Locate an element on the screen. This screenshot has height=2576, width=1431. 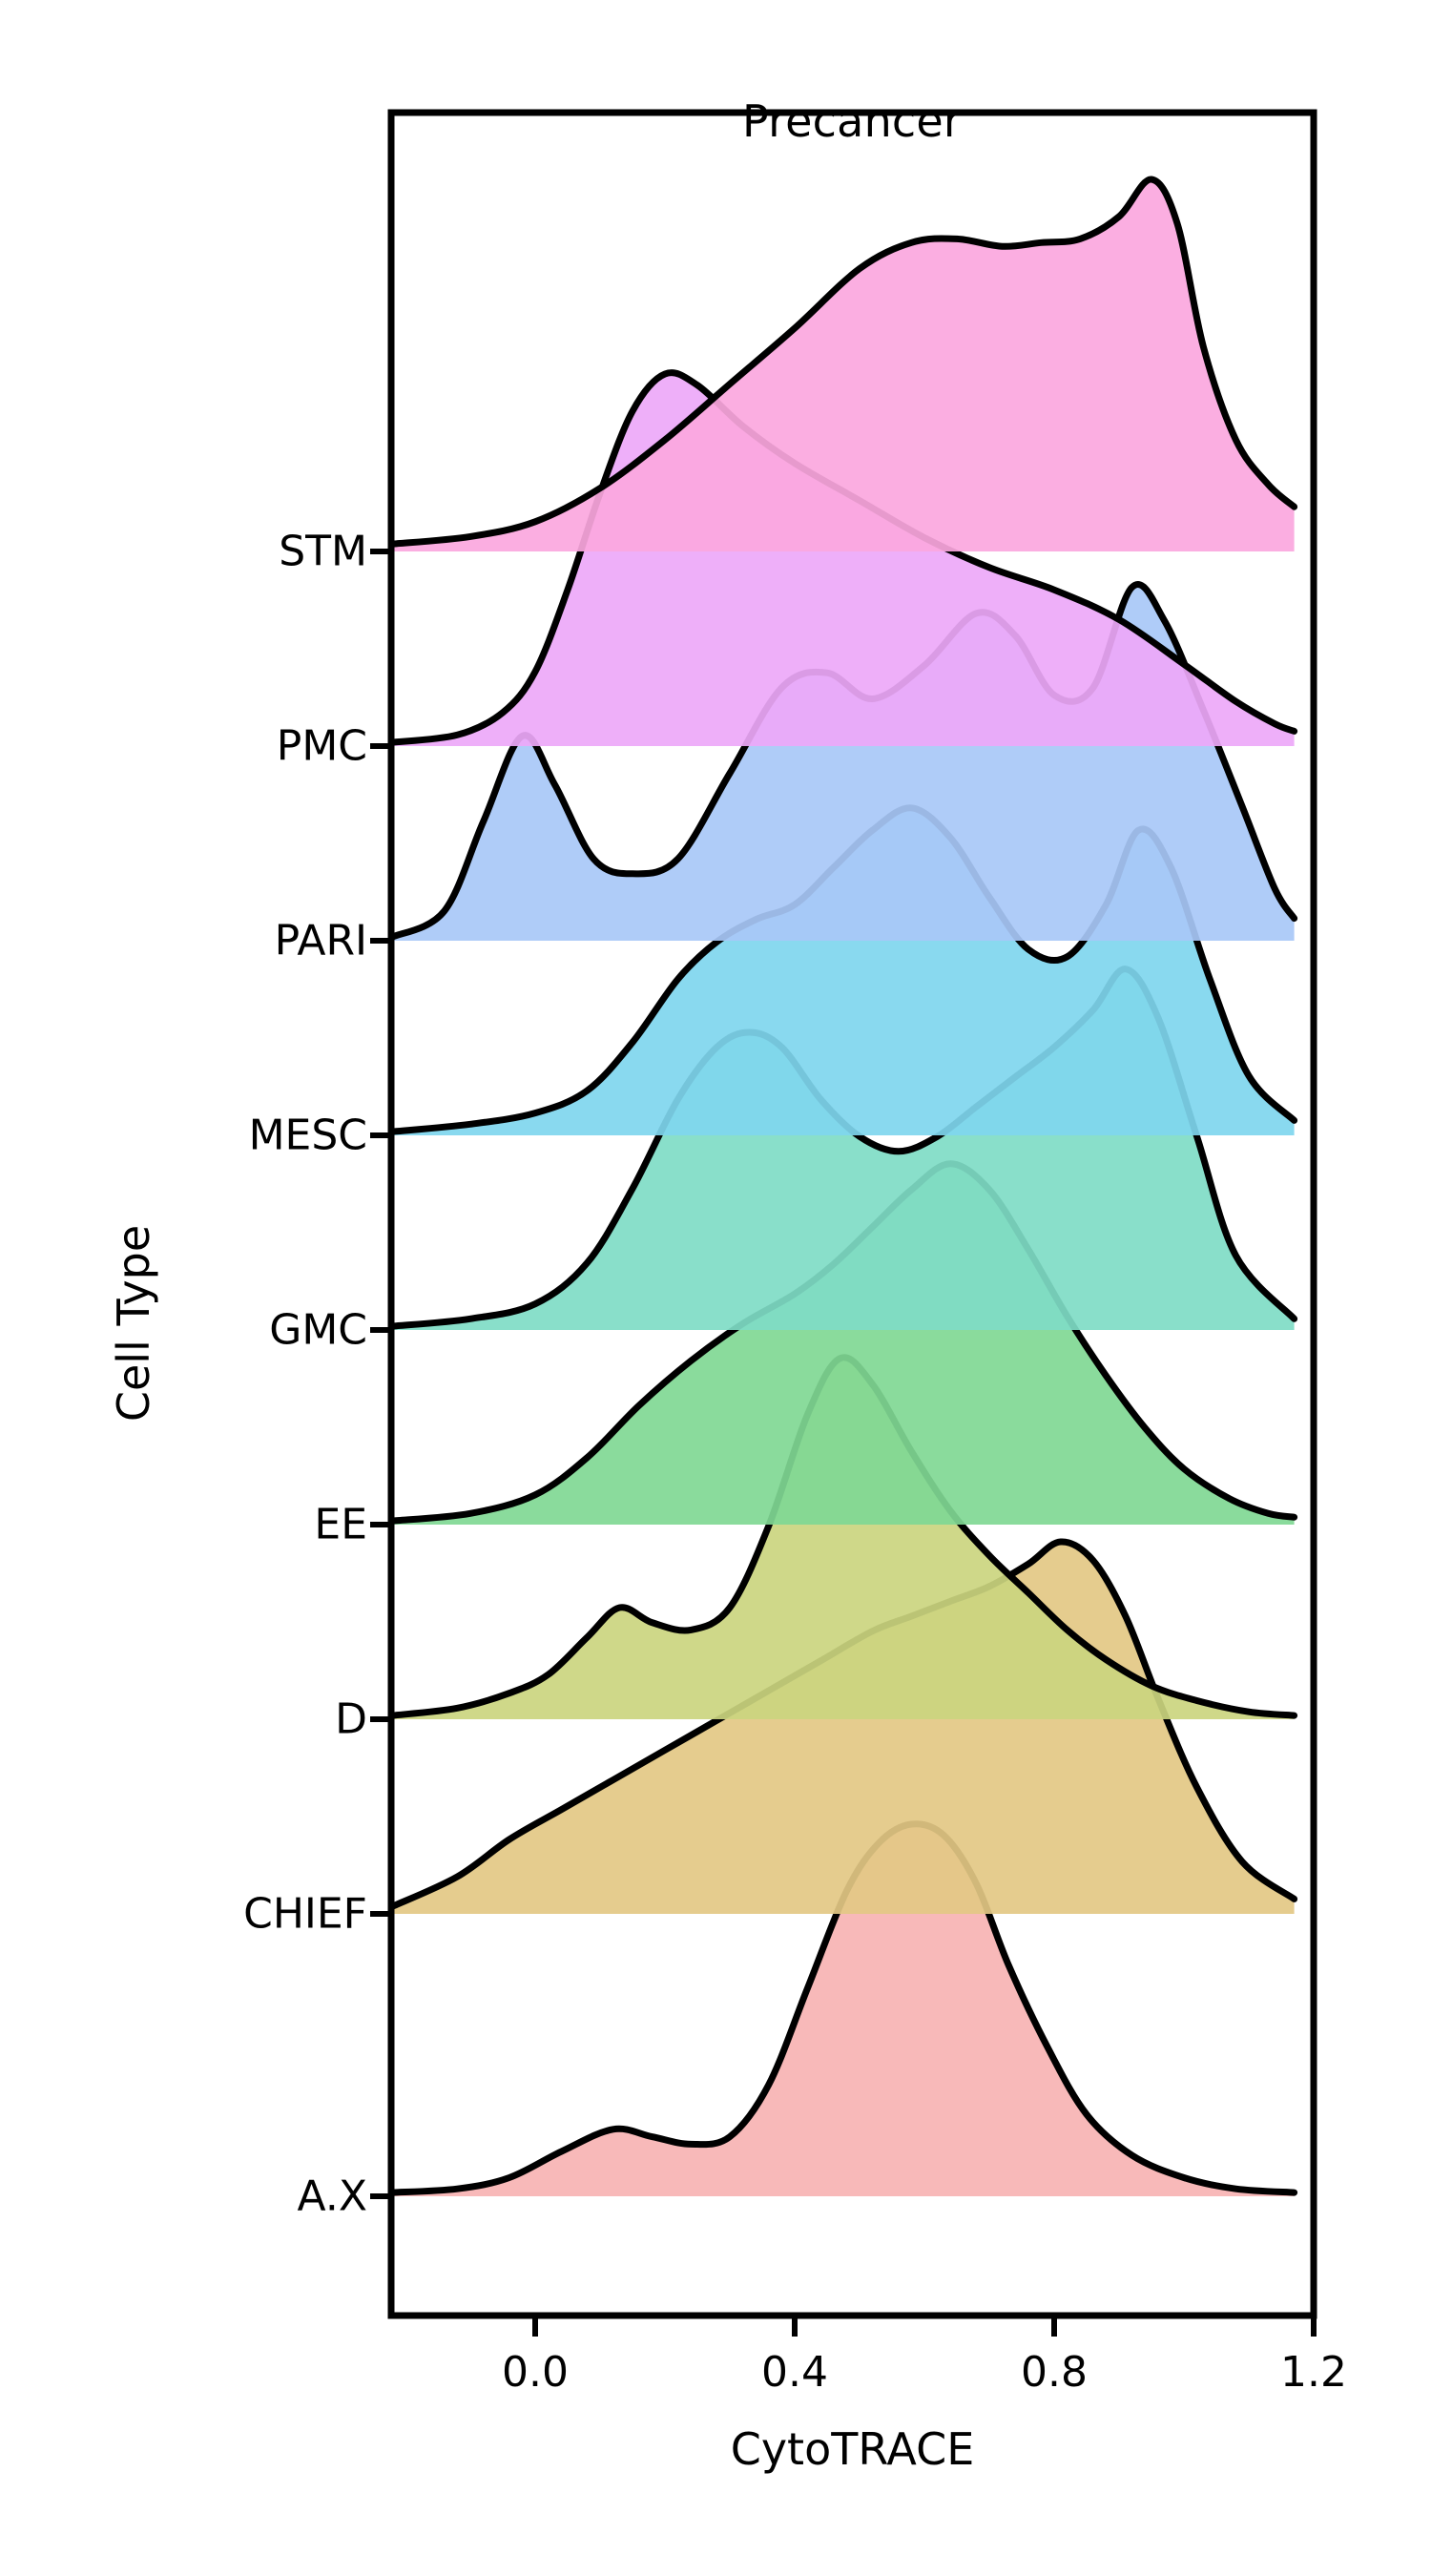
x-axis-label: CytoTRACE is located at coordinates (852, 2449).